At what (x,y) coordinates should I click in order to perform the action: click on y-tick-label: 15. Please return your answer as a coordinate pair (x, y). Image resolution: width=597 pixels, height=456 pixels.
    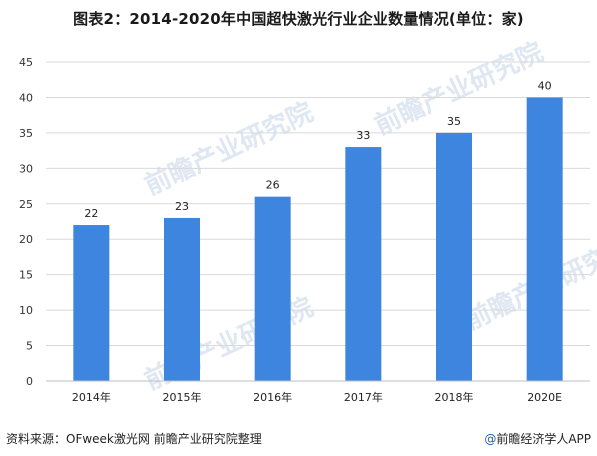
    Looking at the image, I should click on (26, 275).